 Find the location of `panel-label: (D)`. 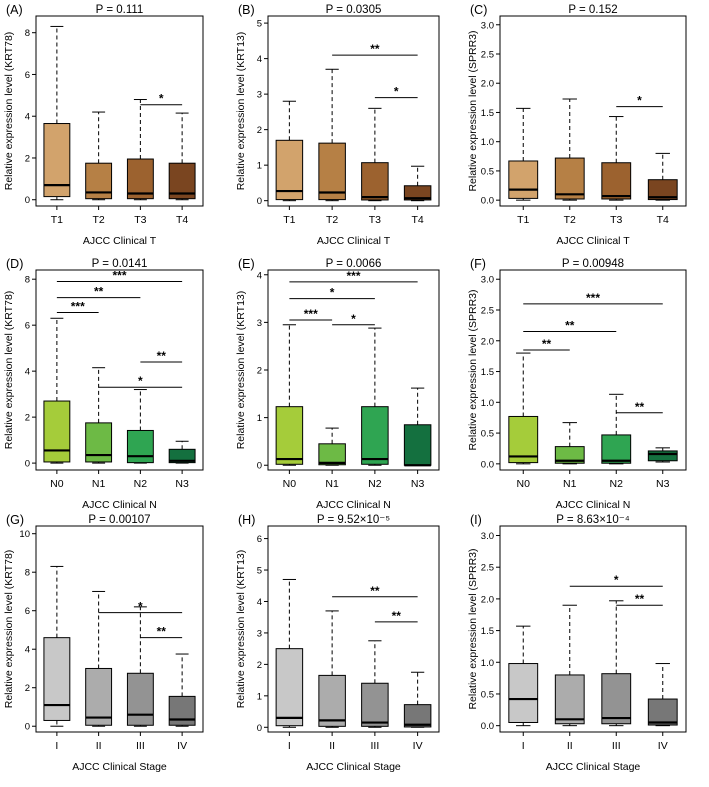

panel-label: (D) is located at coordinates (14, 264).